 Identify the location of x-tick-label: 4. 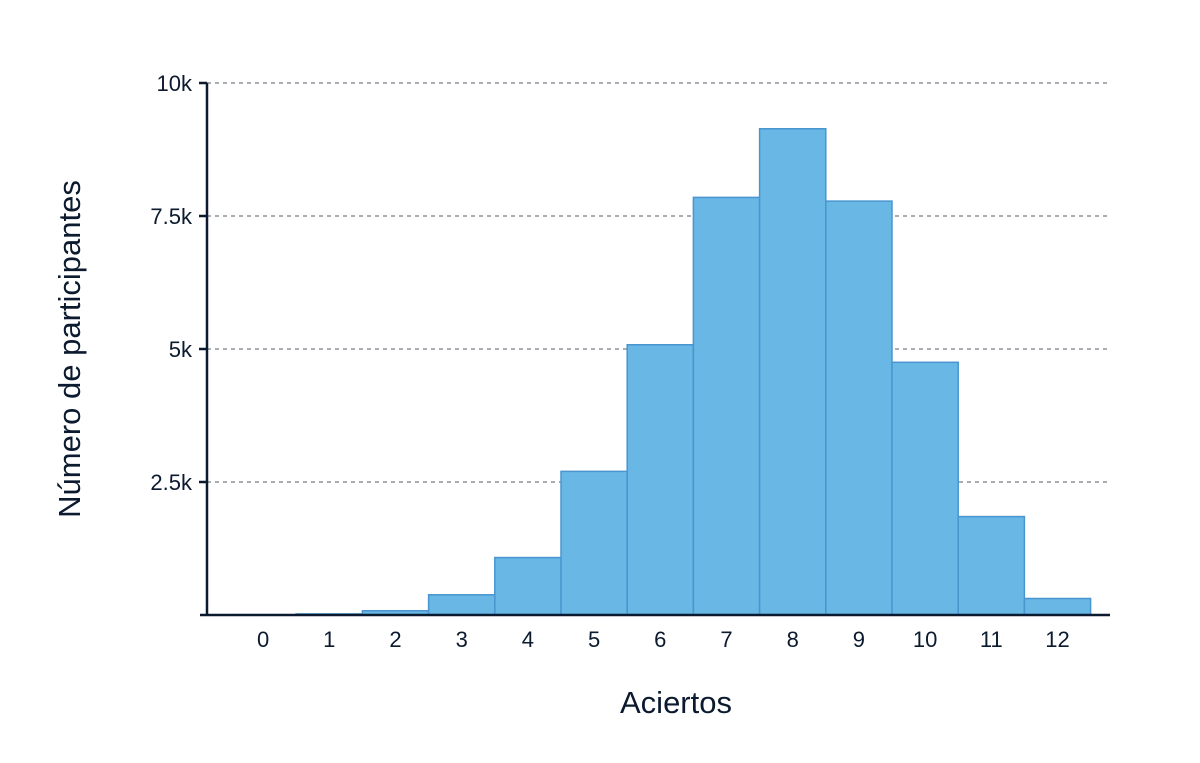
(528, 639).